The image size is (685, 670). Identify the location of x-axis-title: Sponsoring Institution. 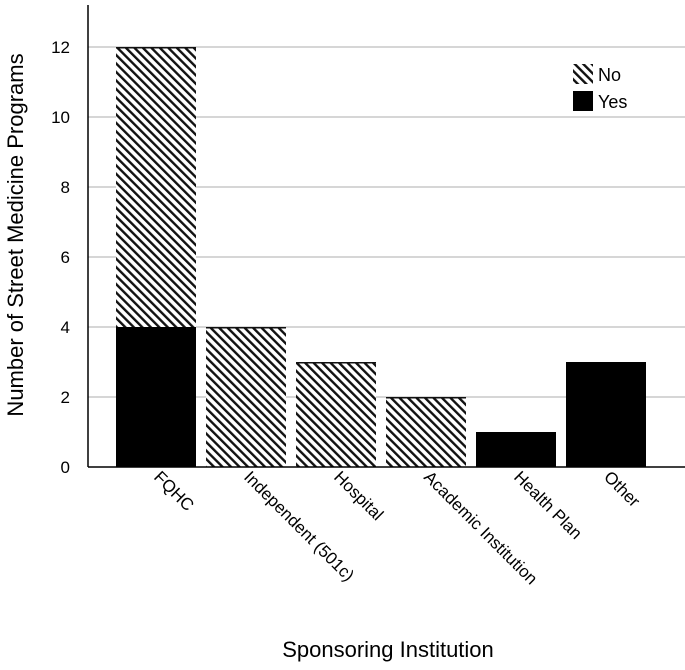
(388, 649).